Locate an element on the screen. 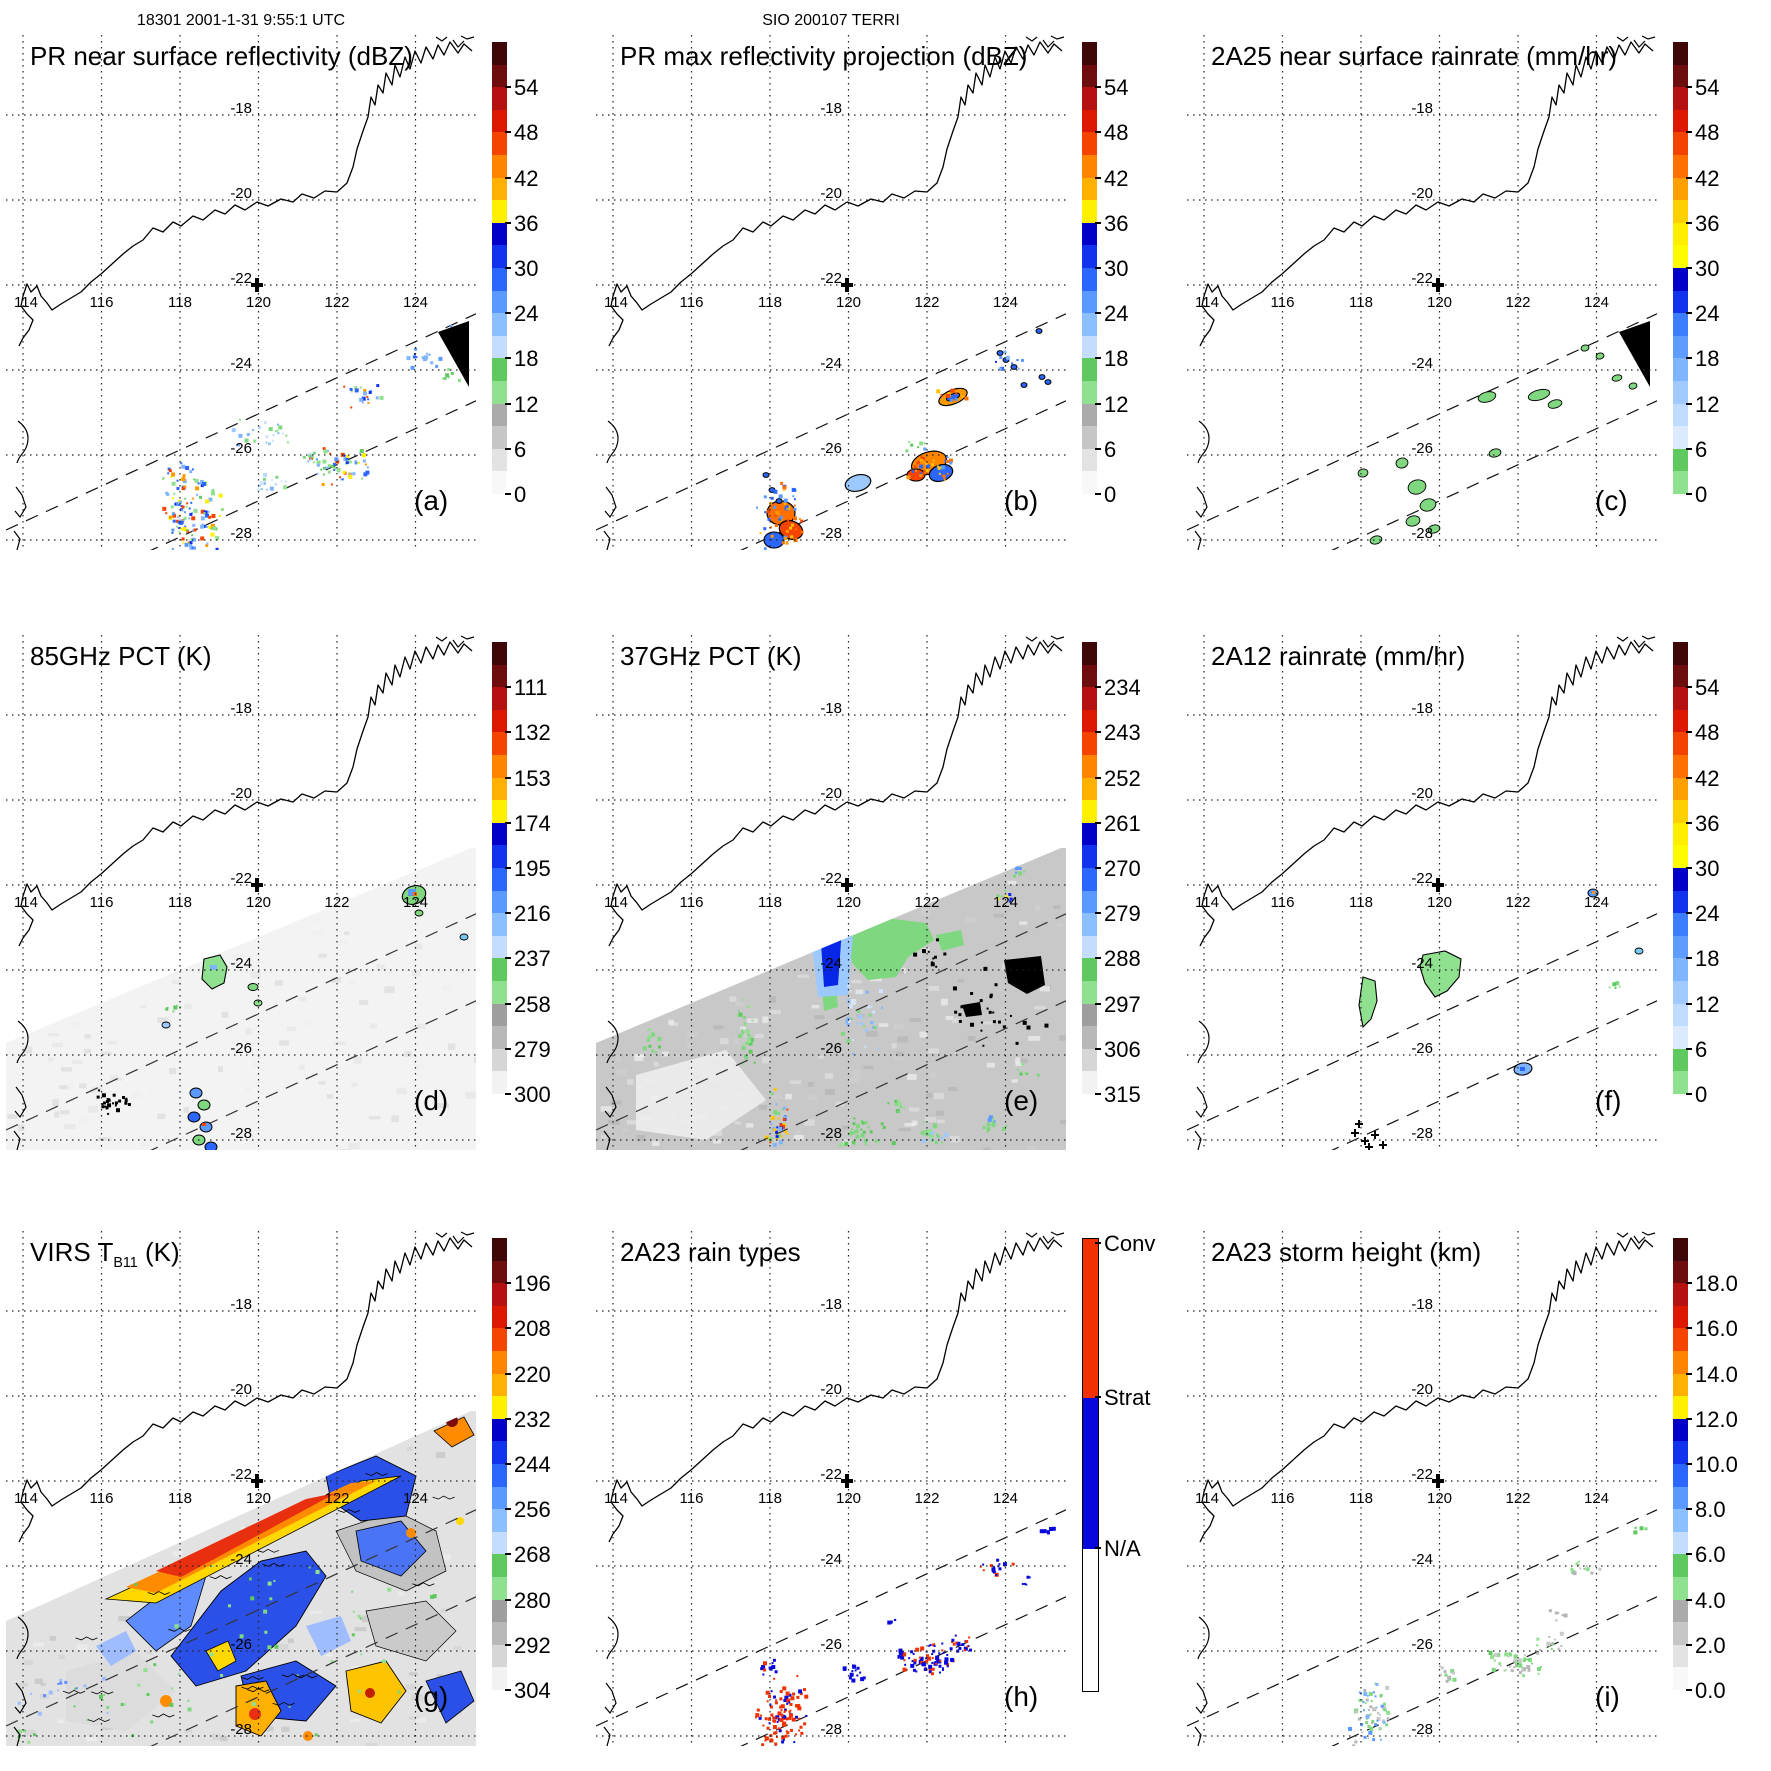 The height and width of the screenshot is (1771, 1771). colorbar-label: 30 is located at coordinates (1707, 868).